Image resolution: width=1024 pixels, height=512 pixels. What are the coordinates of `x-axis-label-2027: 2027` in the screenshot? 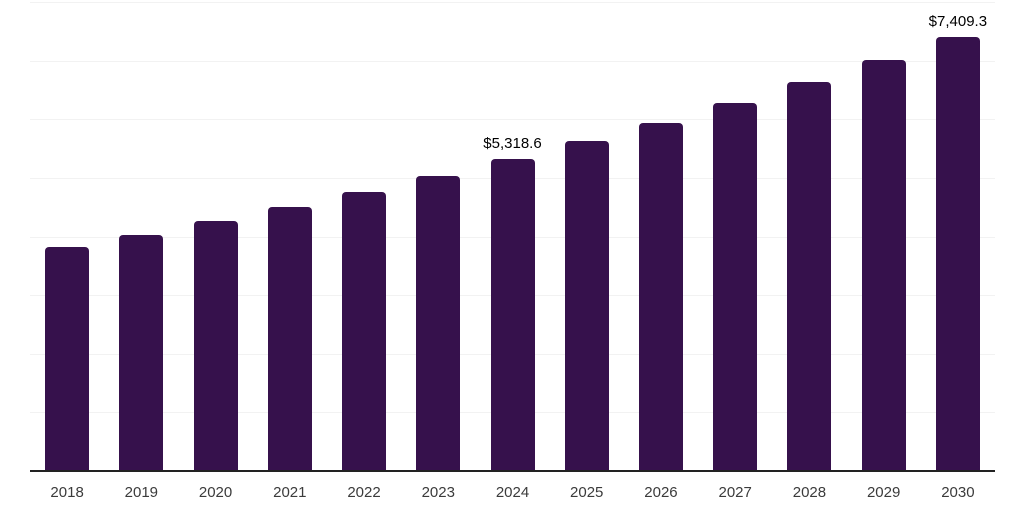 It's located at (735, 492).